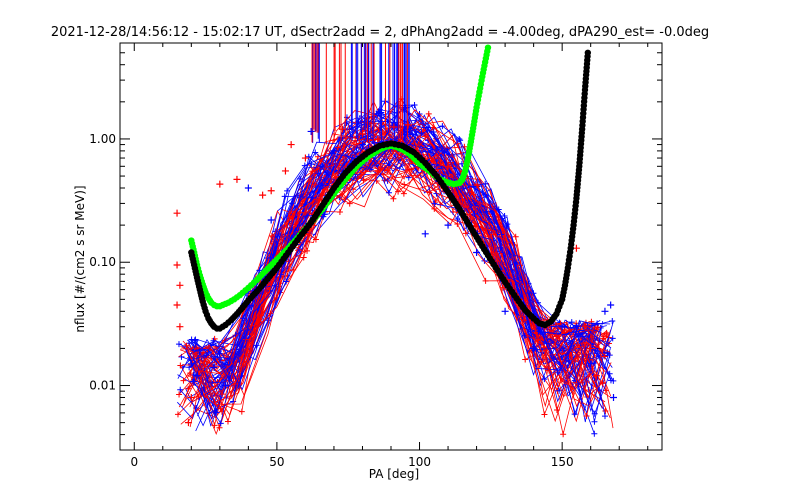  Describe the element at coordinates (102, 139) in the screenshot. I see `y-tick-label: 1.00` at that location.